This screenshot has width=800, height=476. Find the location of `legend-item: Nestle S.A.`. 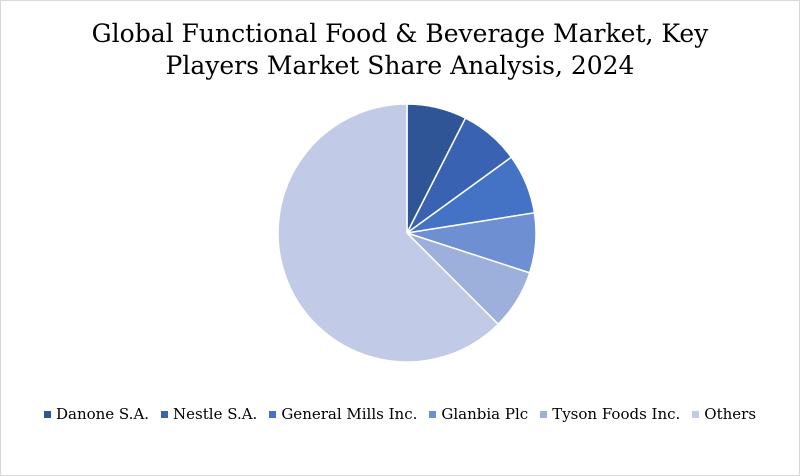

legend-item: Nestle S.A. is located at coordinates (209, 414).